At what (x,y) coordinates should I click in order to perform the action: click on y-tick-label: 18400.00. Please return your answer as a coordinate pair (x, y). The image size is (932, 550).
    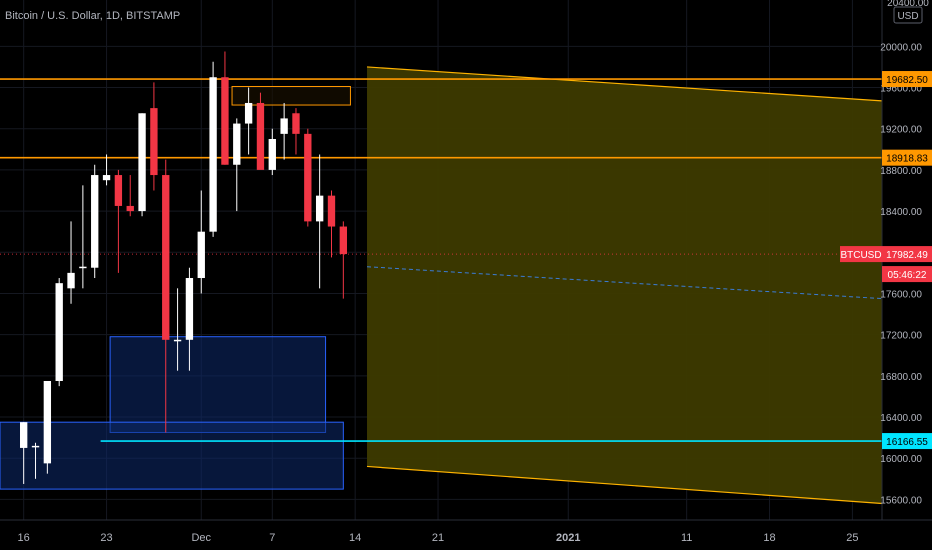
    Looking at the image, I should click on (901, 212).